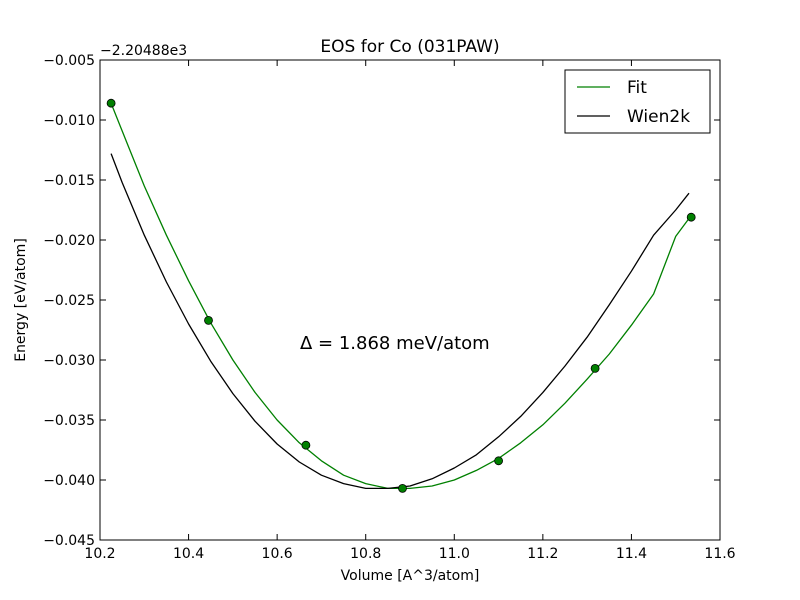  I want to click on y-tick-label: −0.020, so click(69, 241).